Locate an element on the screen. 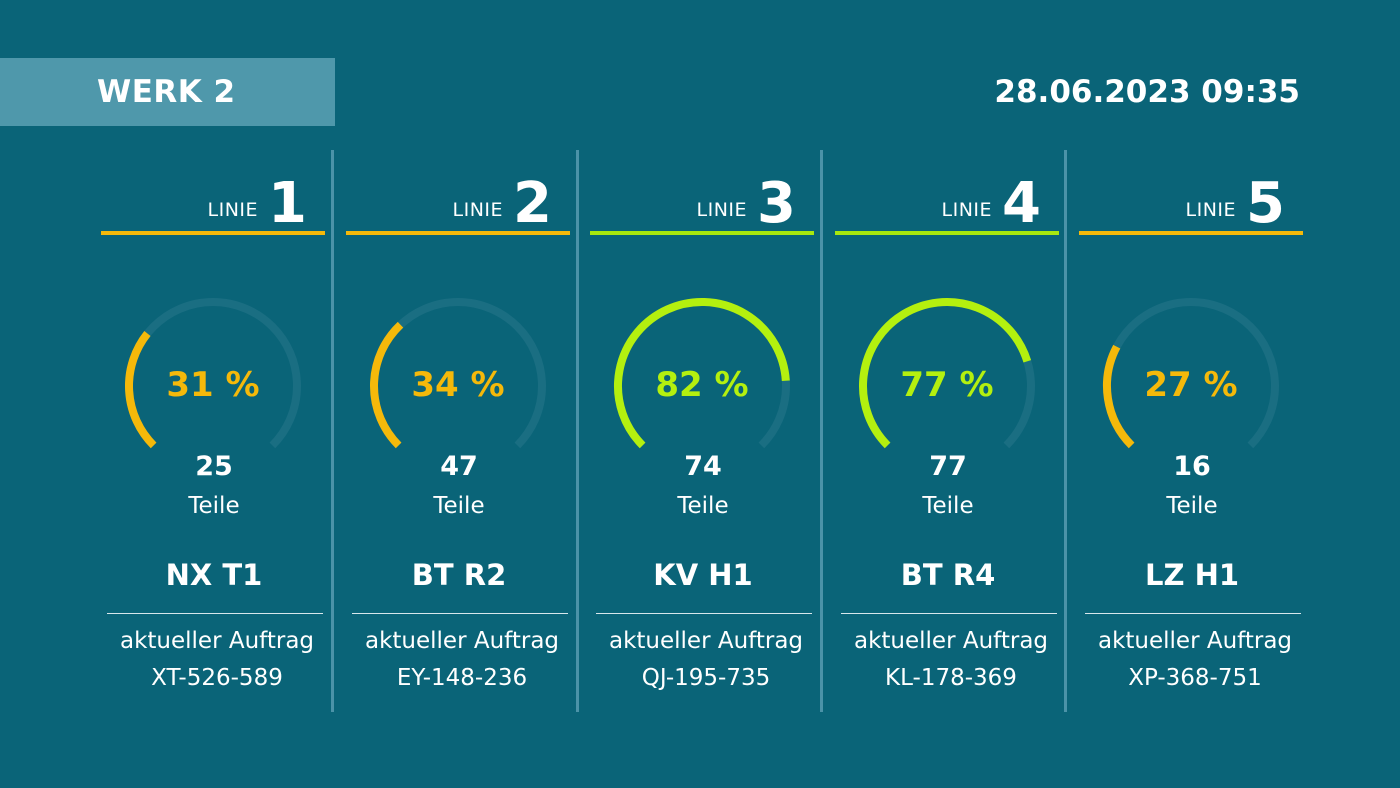  product-name: BT R2 is located at coordinates (459, 575).